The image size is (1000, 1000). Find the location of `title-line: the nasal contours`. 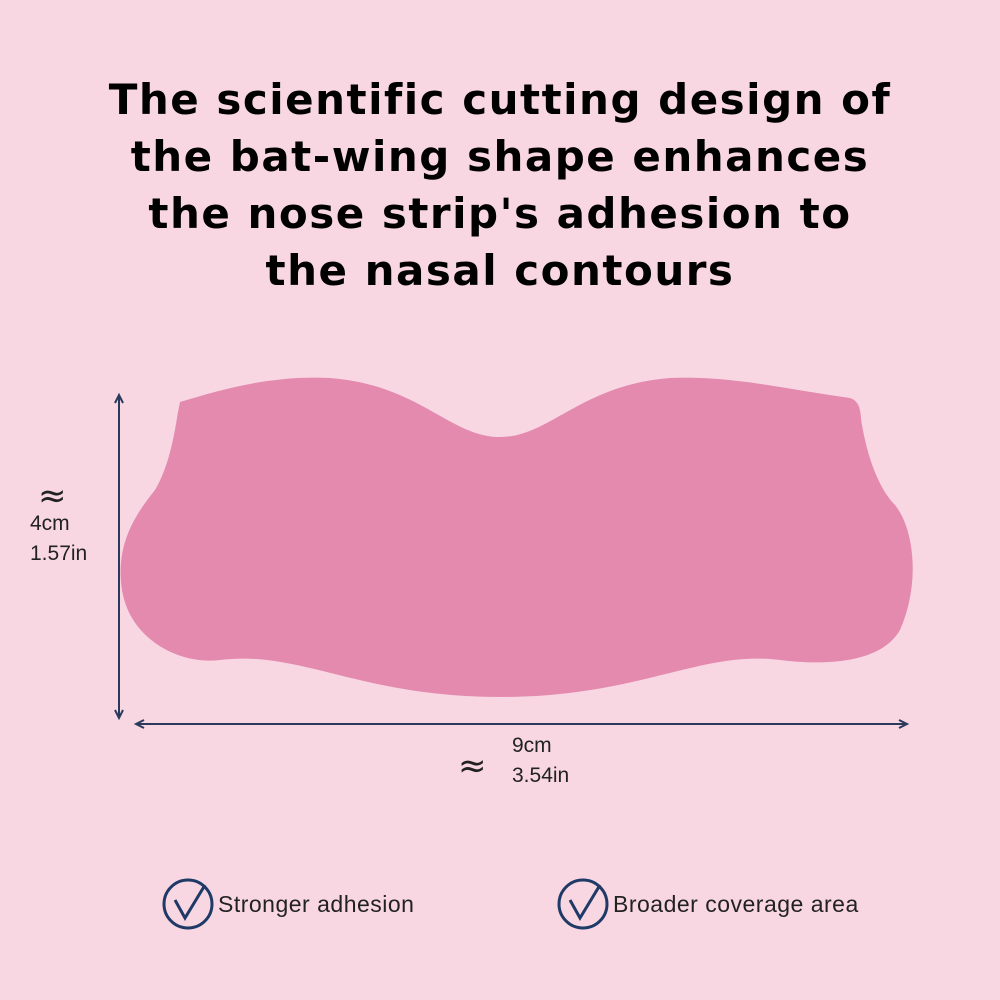

title-line: the nasal contours is located at coordinates (500, 270).